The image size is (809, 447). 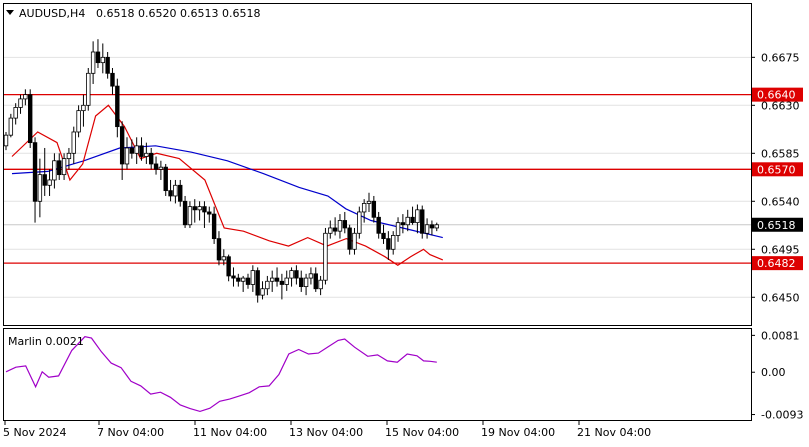 I want to click on price-tick-label: 0.6630, so click(x=780, y=105).